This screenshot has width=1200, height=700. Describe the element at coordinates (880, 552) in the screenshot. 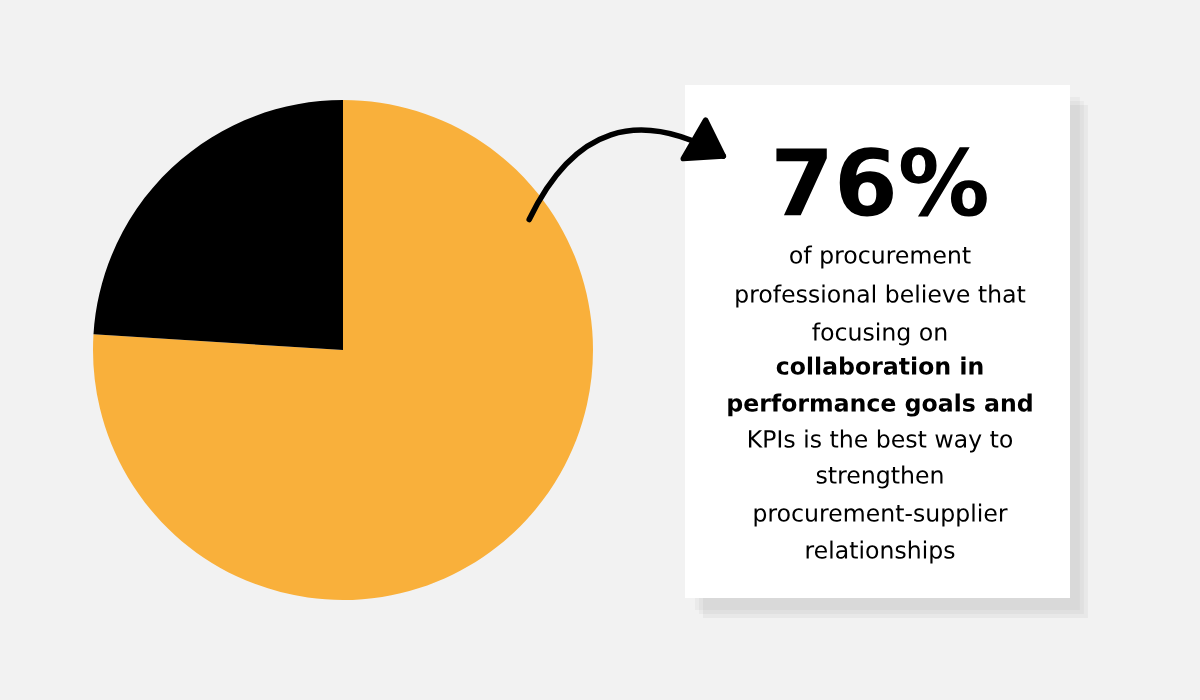

I see `text: relationships` at that location.